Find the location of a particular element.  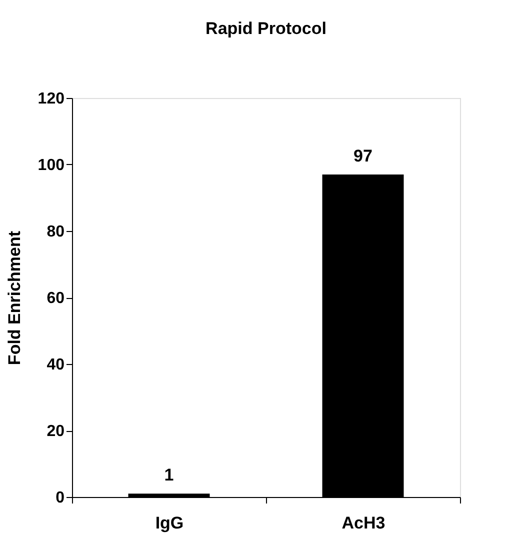

y-axis-title: Fold Enrichment is located at coordinates (14, 298).